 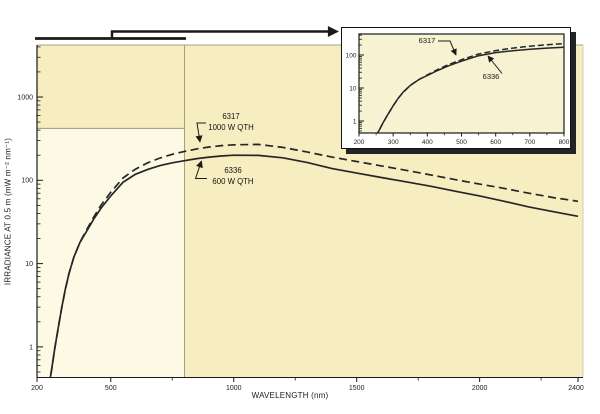 I want to click on x-tick-label: 1000, so click(x=234, y=388).